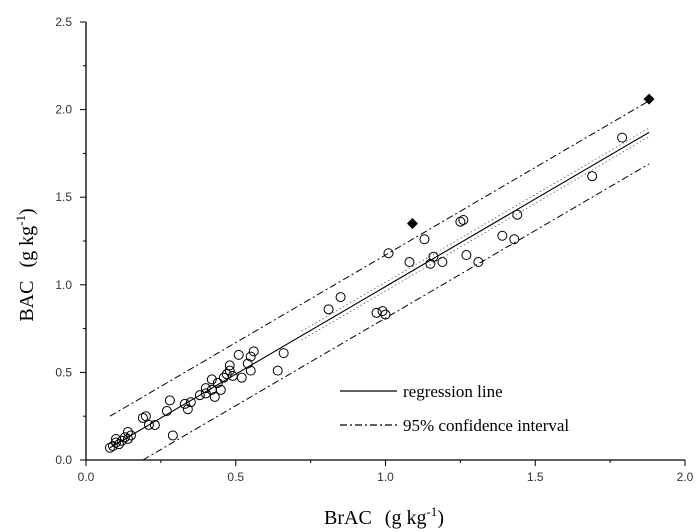 This screenshot has height=532, width=697. I want to click on x-tick-label: 1.5, so click(535, 477).